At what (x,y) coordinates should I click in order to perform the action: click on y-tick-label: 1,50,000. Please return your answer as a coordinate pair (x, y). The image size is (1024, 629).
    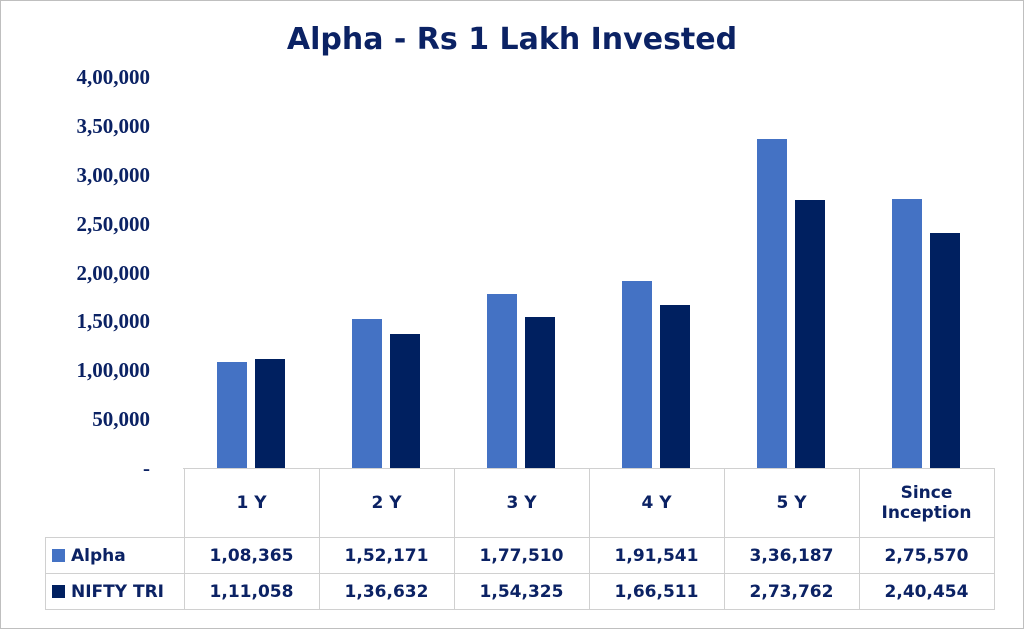
    Looking at the image, I should click on (113, 321).